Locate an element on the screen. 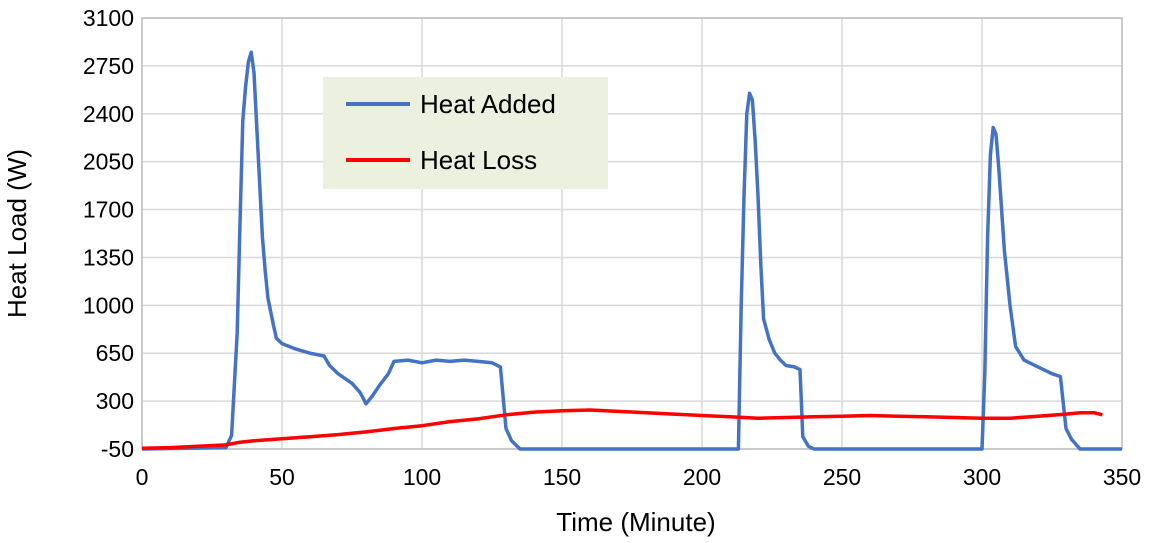 The image size is (1156, 543). x-tick-label: 50 is located at coordinates (282, 477).